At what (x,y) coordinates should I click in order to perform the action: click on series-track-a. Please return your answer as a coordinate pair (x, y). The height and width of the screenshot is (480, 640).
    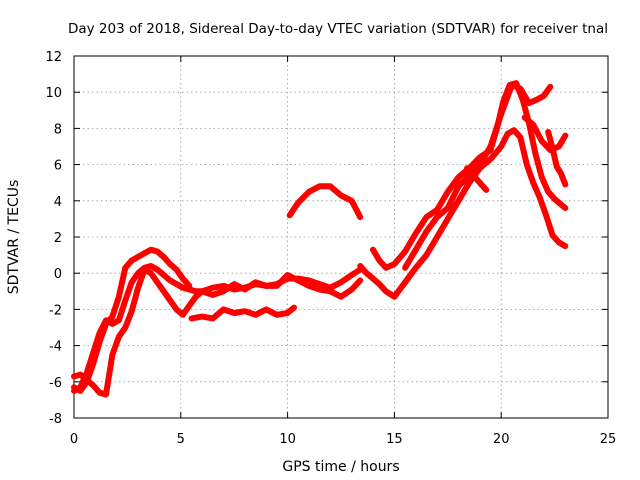
    Looking at the image, I should click on (132, 320).